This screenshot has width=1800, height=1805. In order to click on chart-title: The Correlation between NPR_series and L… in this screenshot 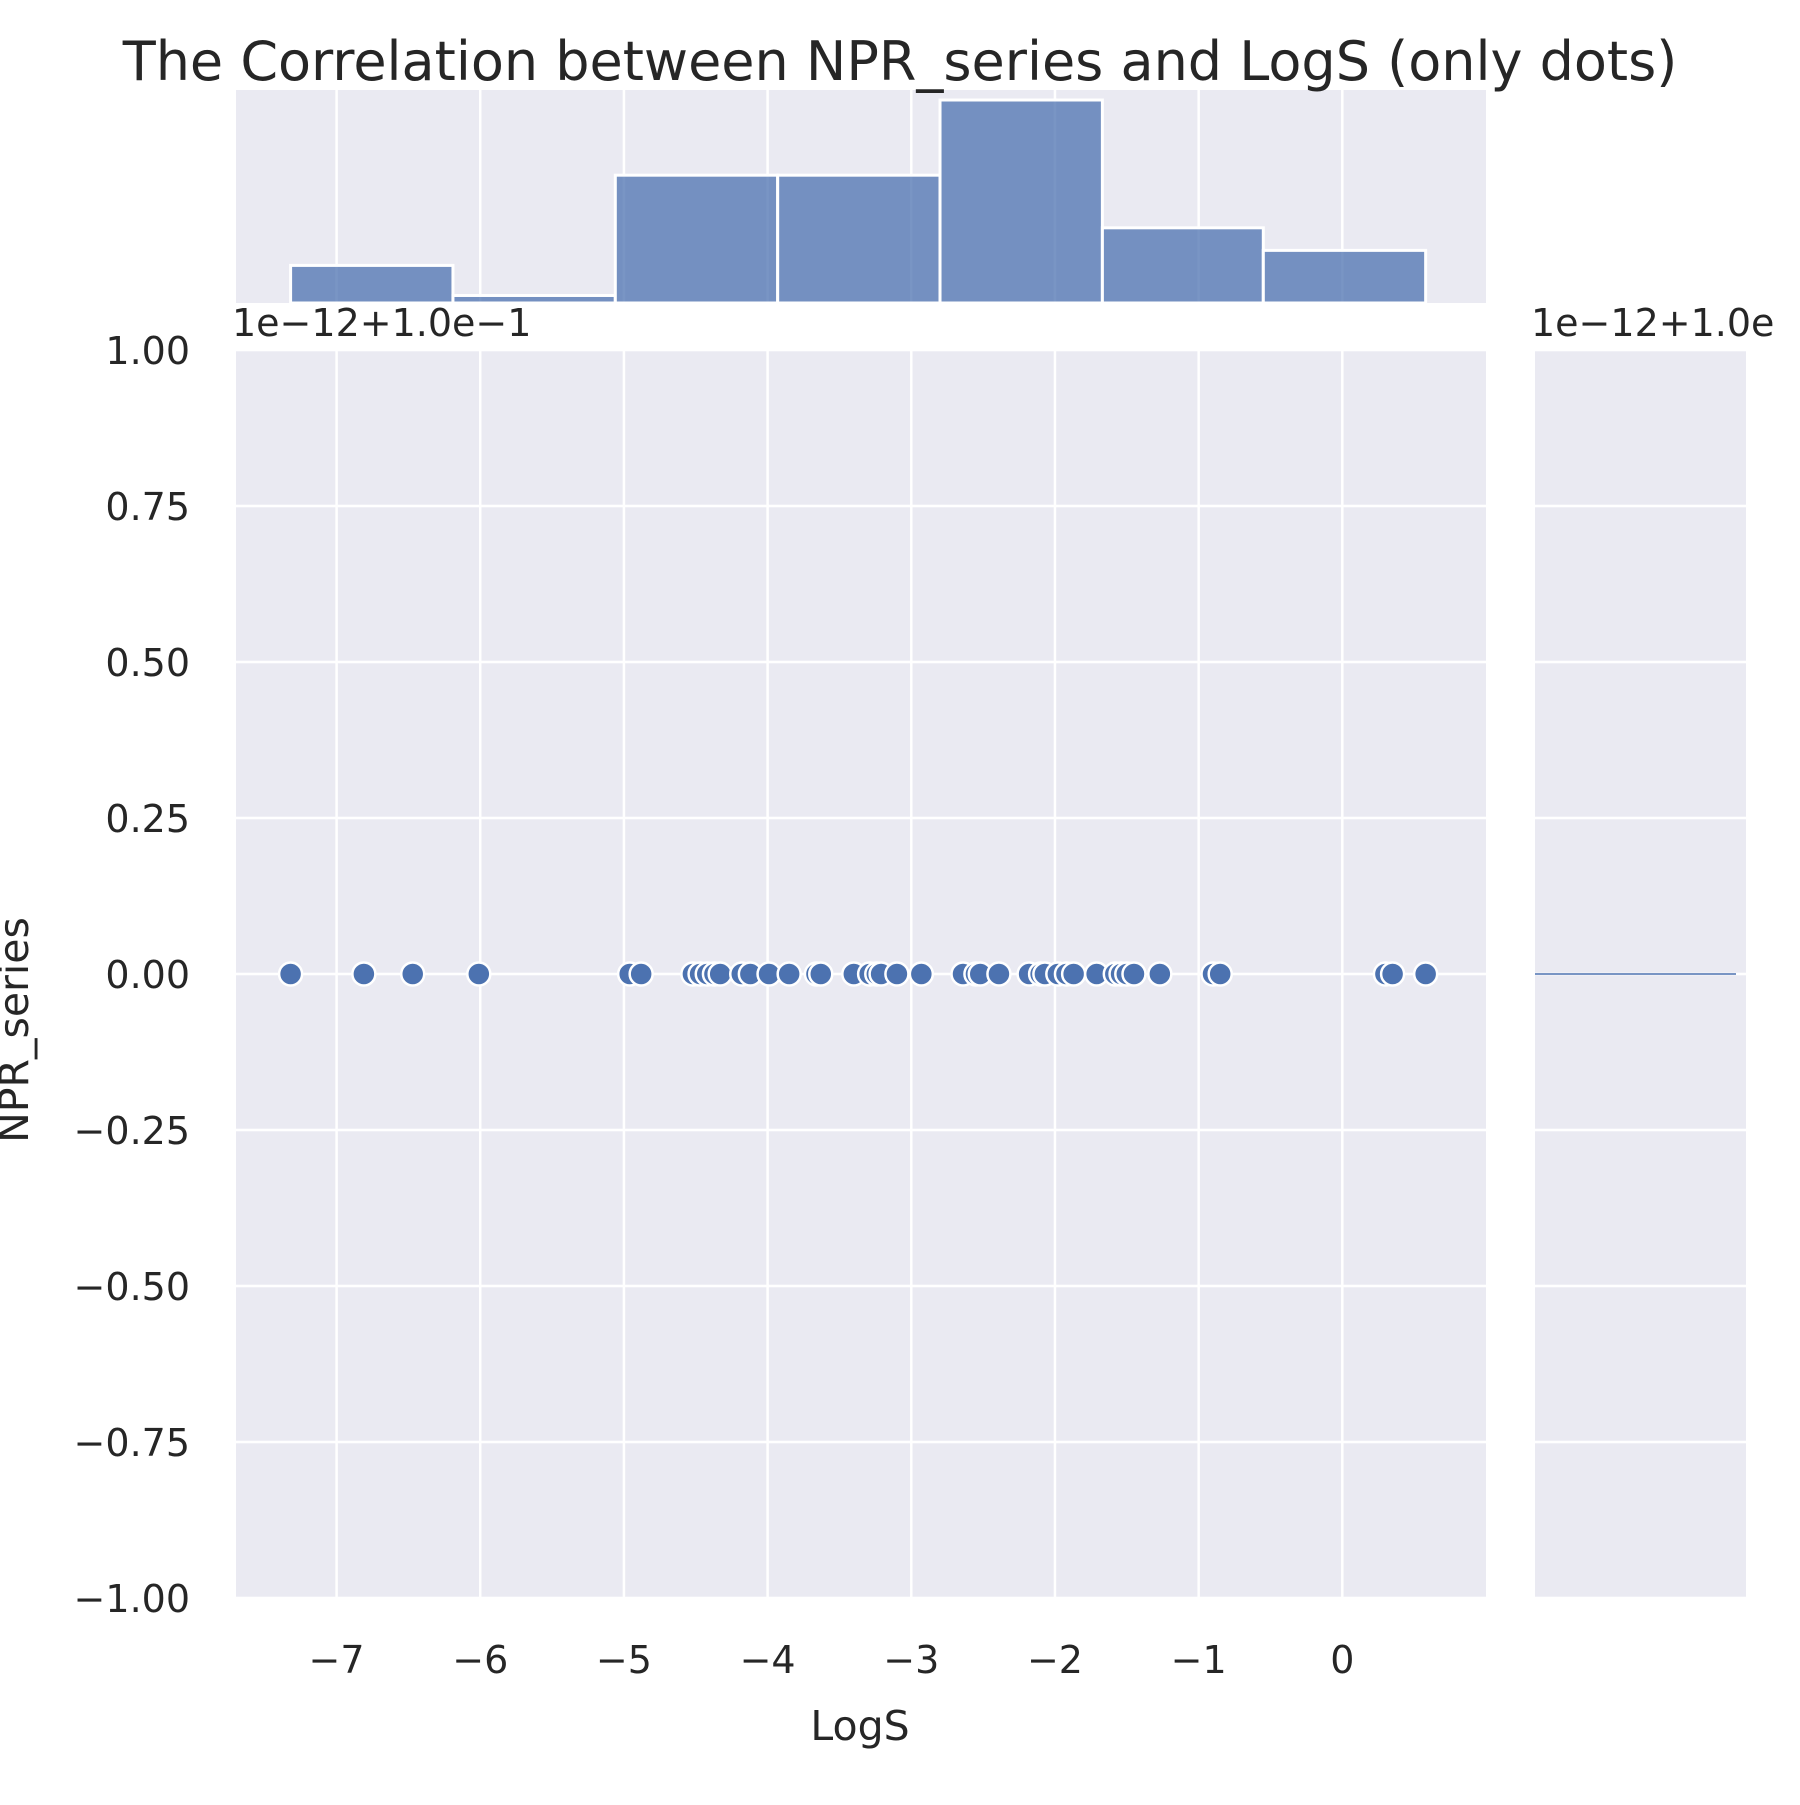, I will do `click(900, 61)`.